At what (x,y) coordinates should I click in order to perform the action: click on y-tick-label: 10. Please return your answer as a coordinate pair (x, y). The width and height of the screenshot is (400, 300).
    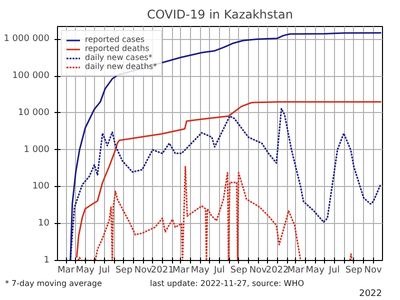
    Looking at the image, I should click on (44, 223).